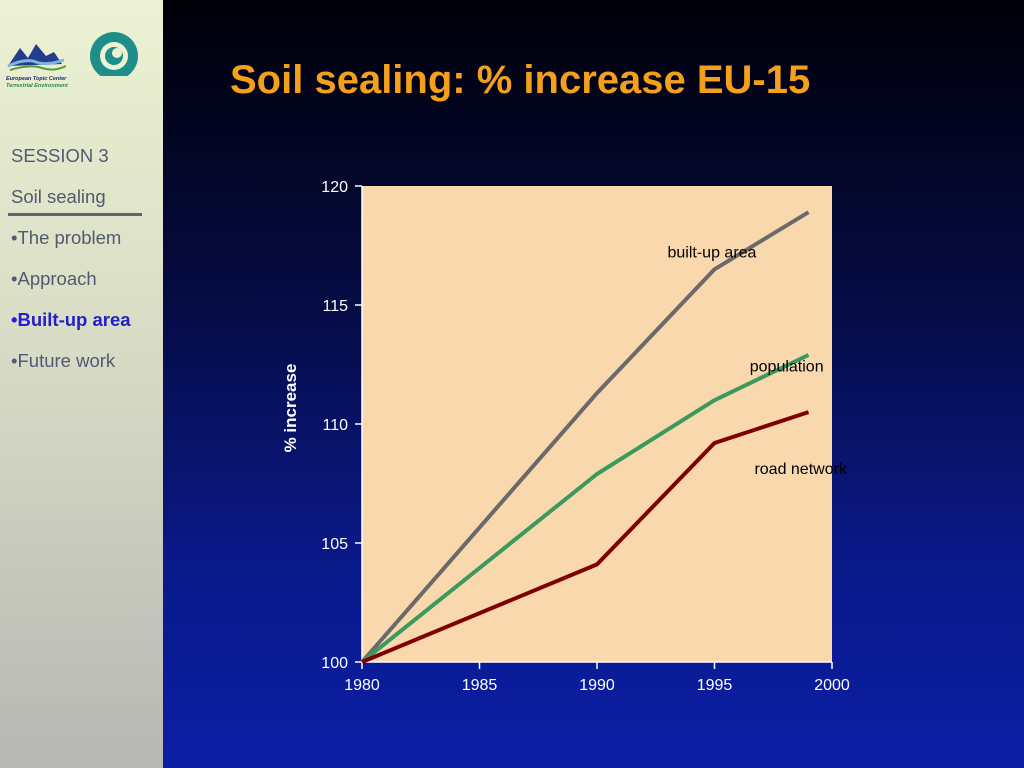 This screenshot has height=768, width=1024. I want to click on logo-text-line2: Terrestrial Environment, so click(37, 86).